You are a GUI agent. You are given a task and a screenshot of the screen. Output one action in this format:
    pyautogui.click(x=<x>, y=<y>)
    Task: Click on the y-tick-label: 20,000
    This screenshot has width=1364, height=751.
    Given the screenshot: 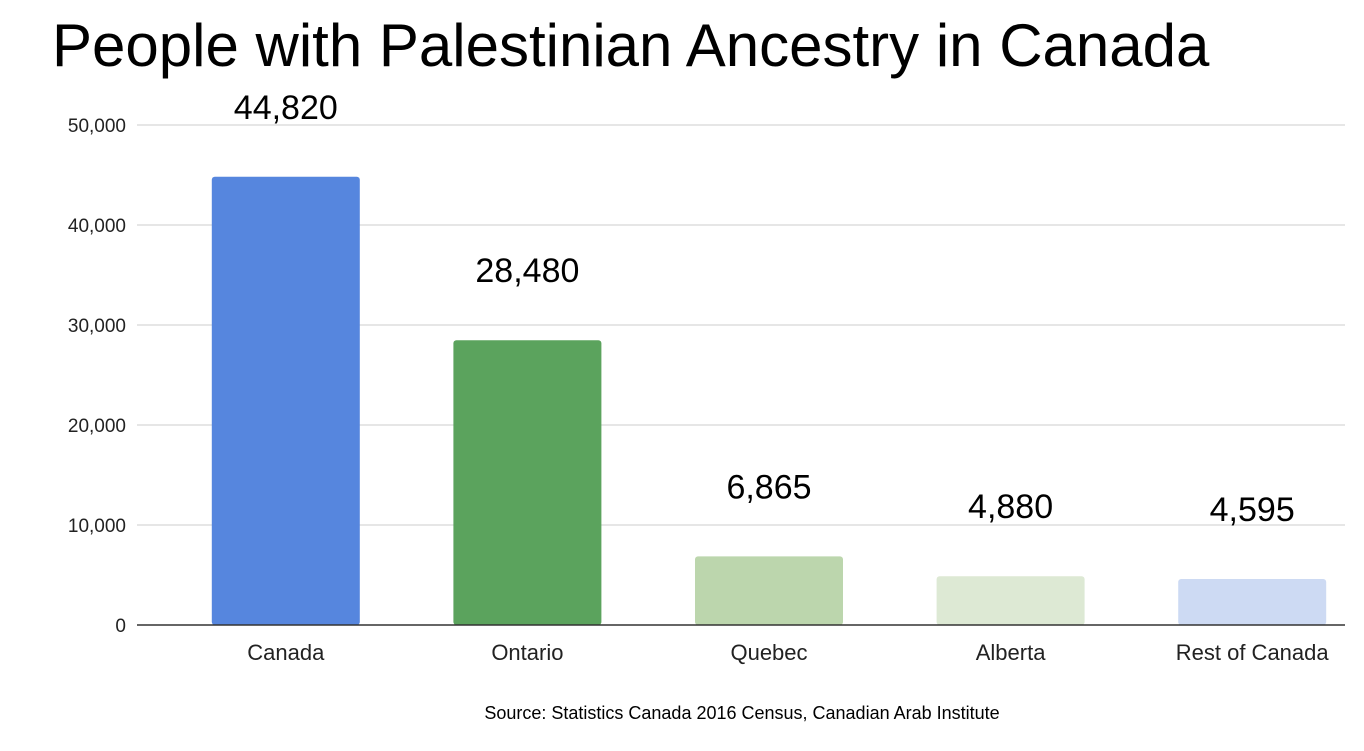 What is the action you would take?
    pyautogui.click(x=97, y=426)
    